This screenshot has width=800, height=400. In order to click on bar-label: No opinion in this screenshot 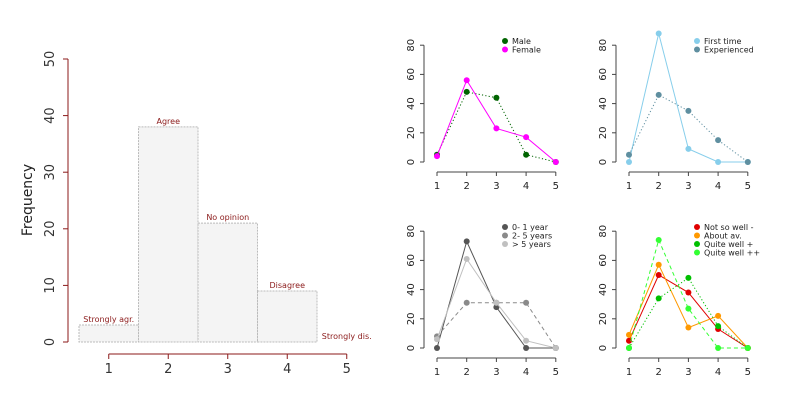, I will do `click(227, 217)`.